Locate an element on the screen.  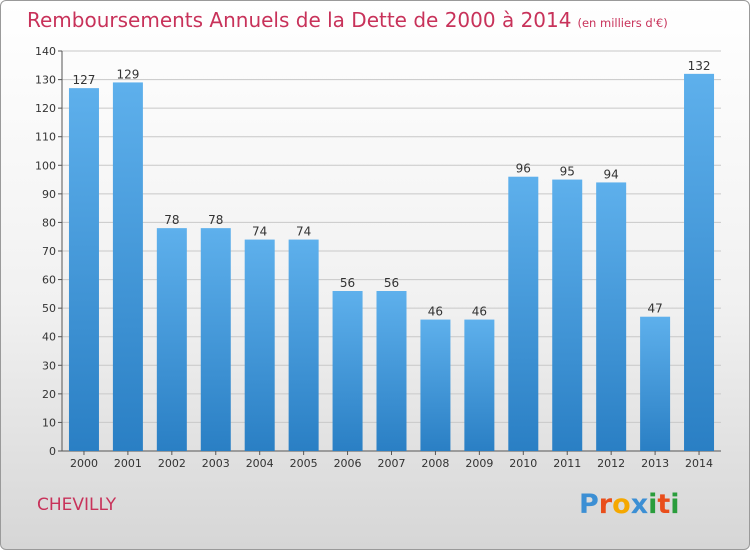
data-label: 129 is located at coordinates (127, 74).